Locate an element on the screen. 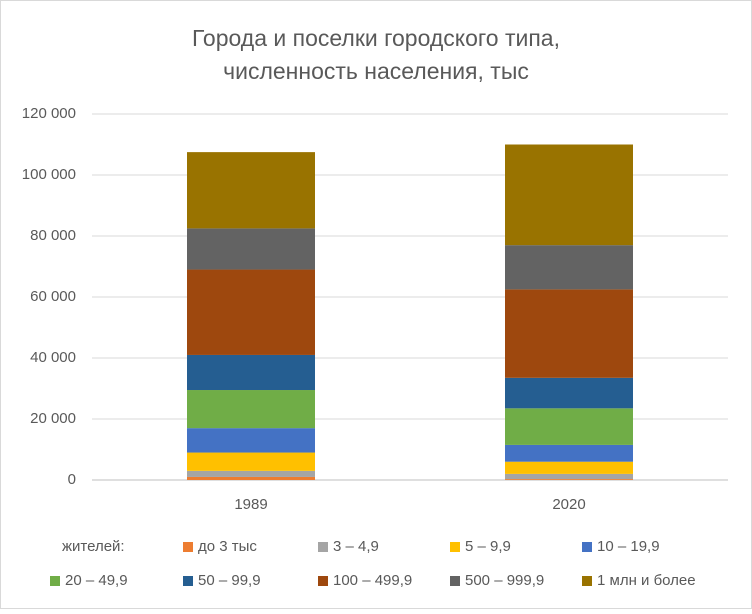 The height and width of the screenshot is (614, 752). y-tick-label: 60 000 is located at coordinates (53, 296).